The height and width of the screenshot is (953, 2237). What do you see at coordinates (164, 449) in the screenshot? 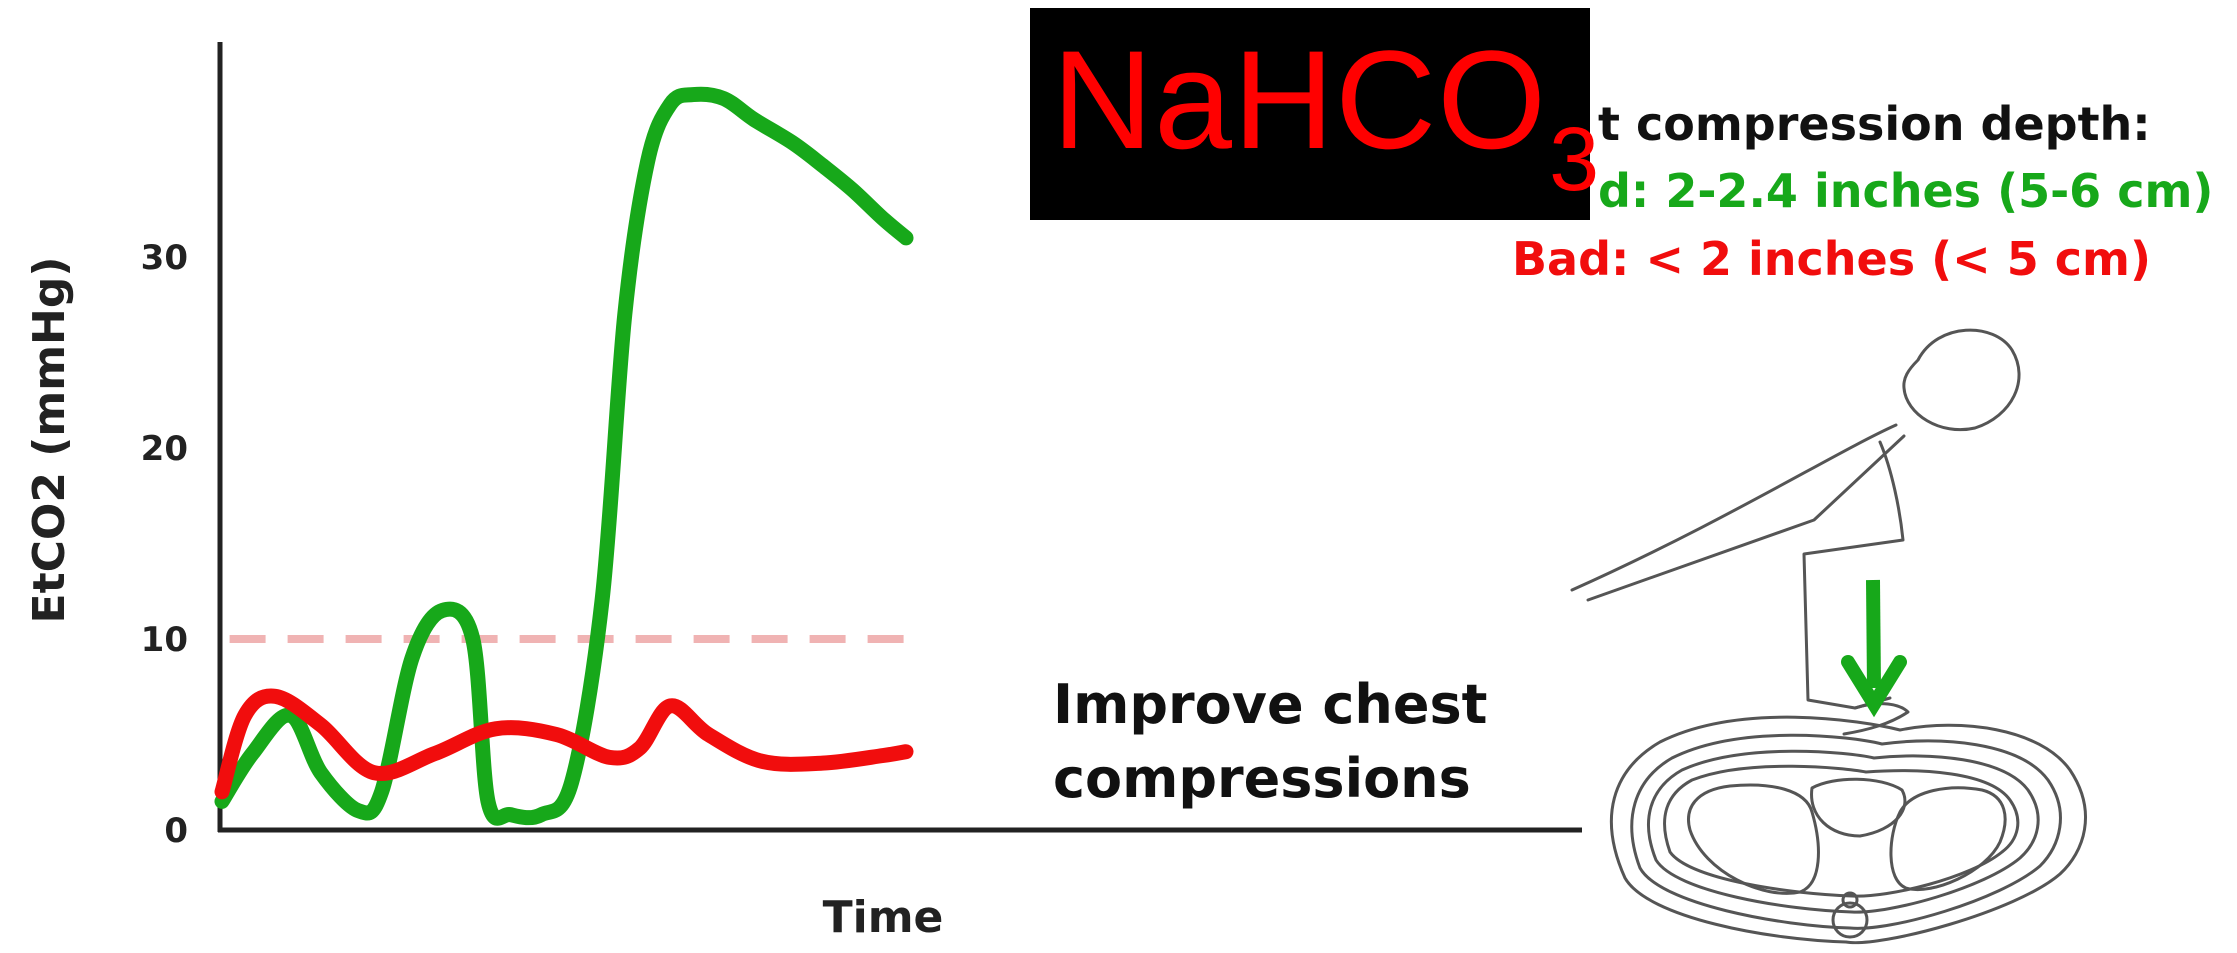
I see `y-tick-label-20: 20` at bounding box center [164, 449].